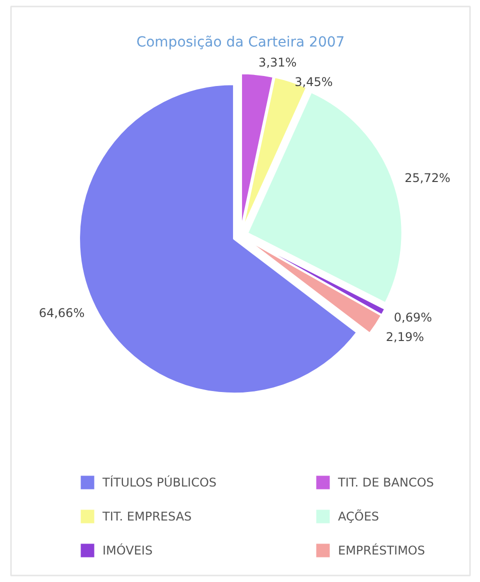  What do you see at coordinates (61, 313) in the screenshot?
I see `data-label: 64,66%` at bounding box center [61, 313].